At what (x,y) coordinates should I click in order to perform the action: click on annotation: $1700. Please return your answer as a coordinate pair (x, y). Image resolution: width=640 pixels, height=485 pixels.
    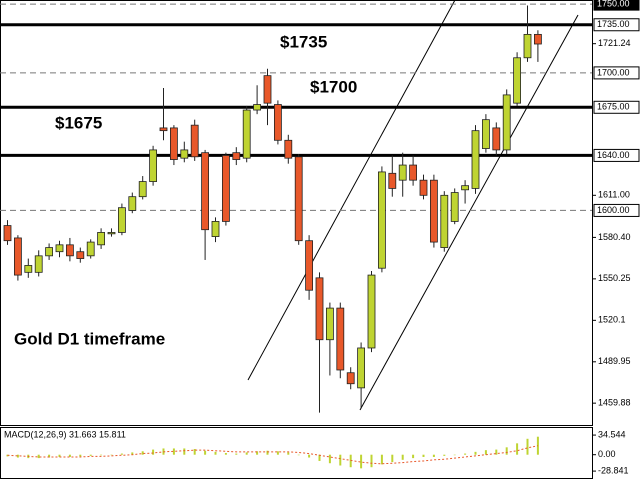
    Looking at the image, I should click on (333, 86).